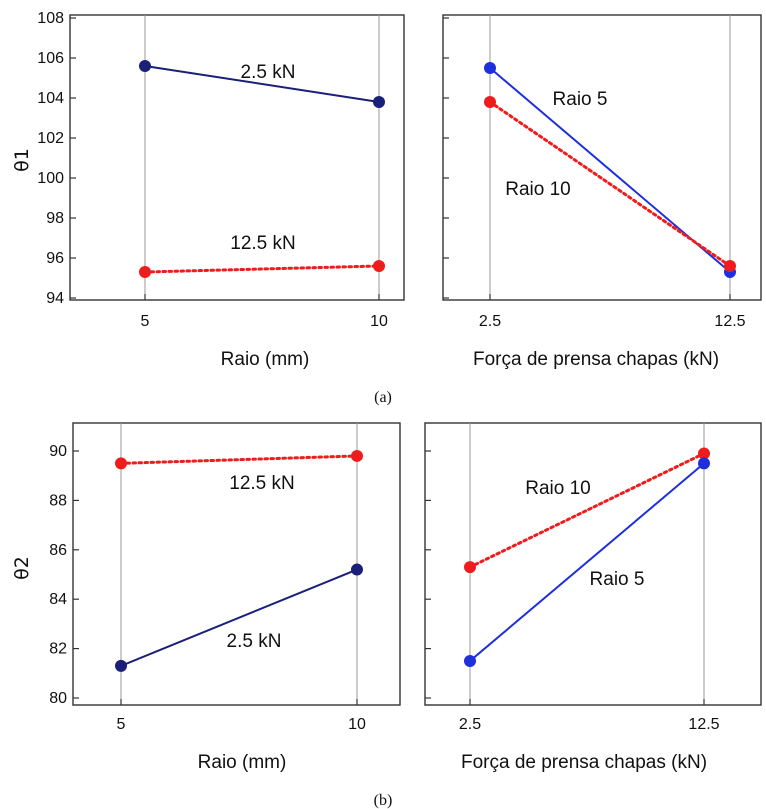 The image size is (766, 809). I want to click on y-tick-label: 96, so click(55, 258).